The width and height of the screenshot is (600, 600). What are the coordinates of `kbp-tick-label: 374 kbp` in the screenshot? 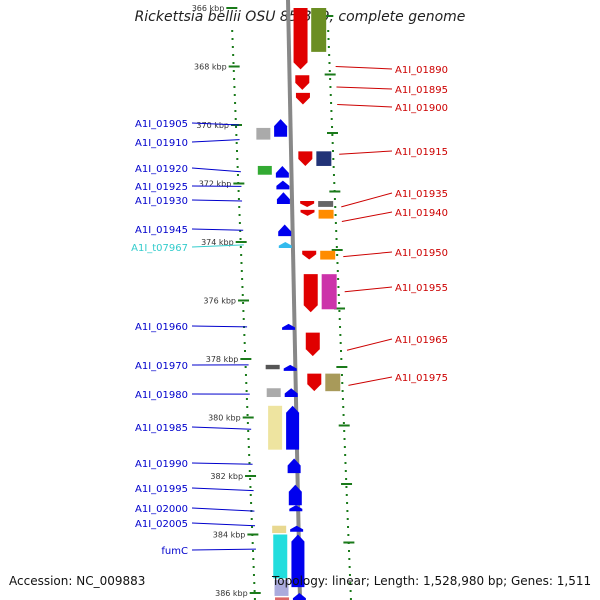 It's located at (217, 242).